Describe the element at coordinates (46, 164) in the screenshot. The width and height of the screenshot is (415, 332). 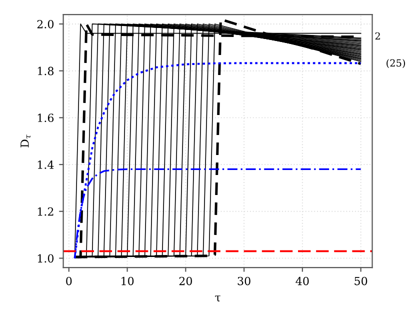
I see `y-tick-label: 1.4` at that location.